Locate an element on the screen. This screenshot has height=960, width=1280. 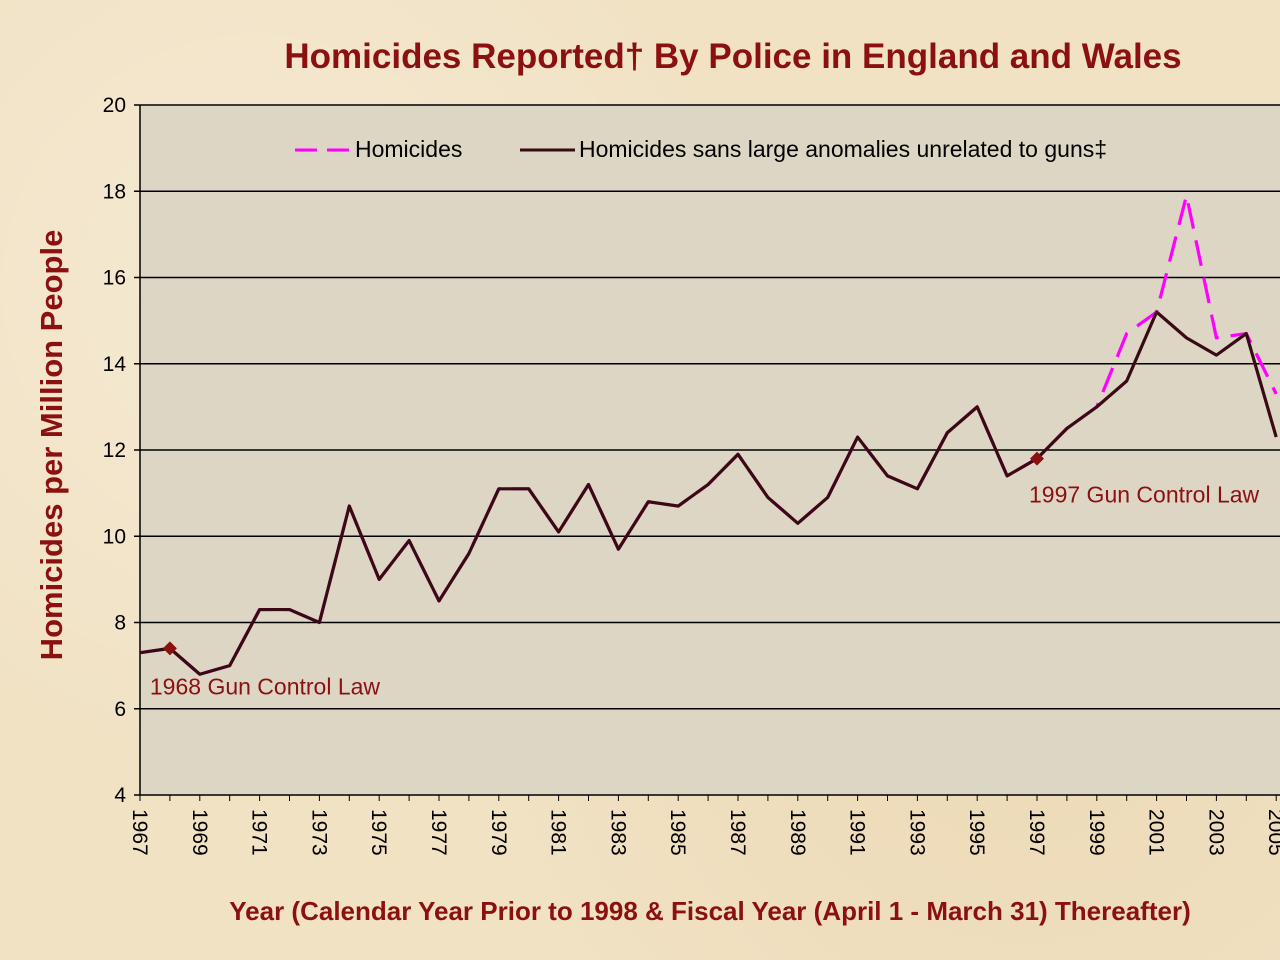
y-tick-label: 10 is located at coordinates (114, 536).